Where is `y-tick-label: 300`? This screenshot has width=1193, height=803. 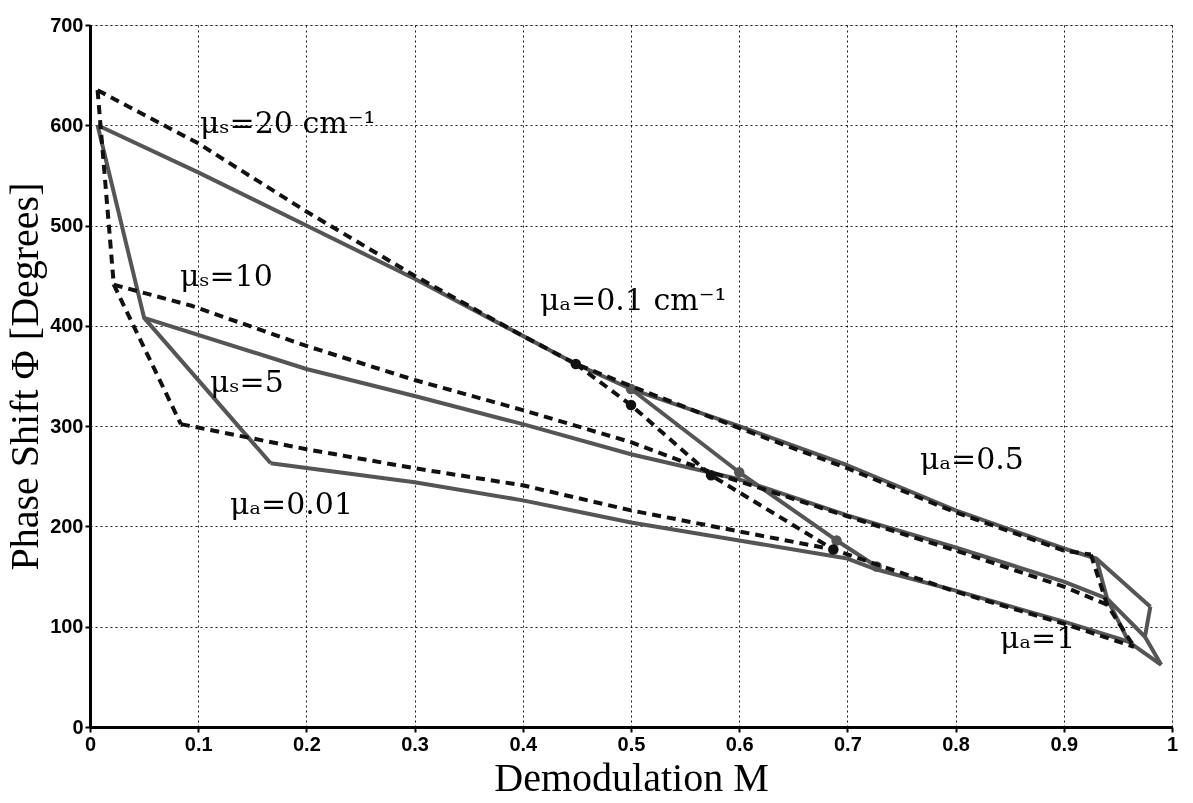
y-tick-label: 300 is located at coordinates (67, 425).